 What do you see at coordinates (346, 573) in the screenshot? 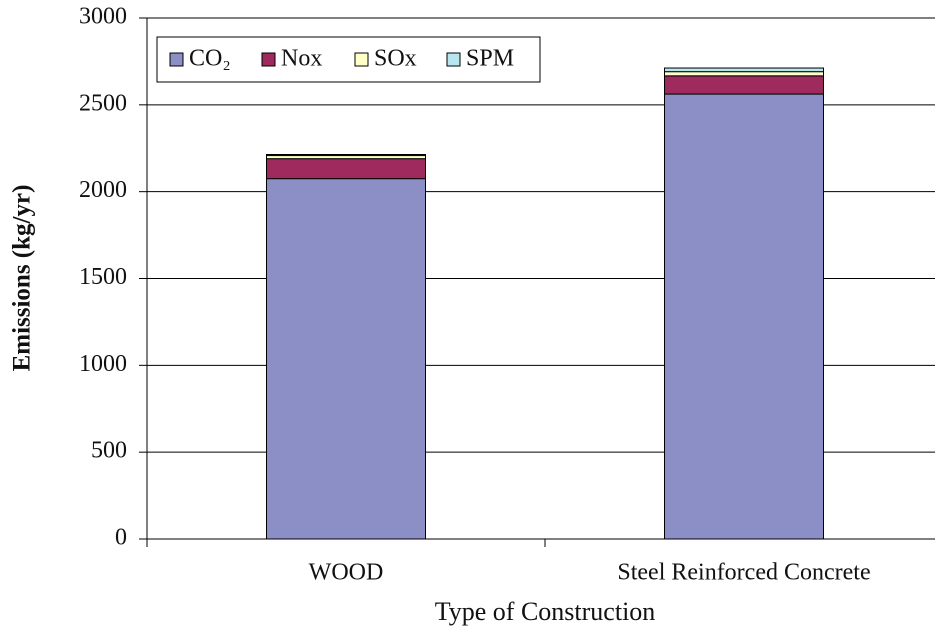
I see `x-tick-label: WOOD` at bounding box center [346, 573].